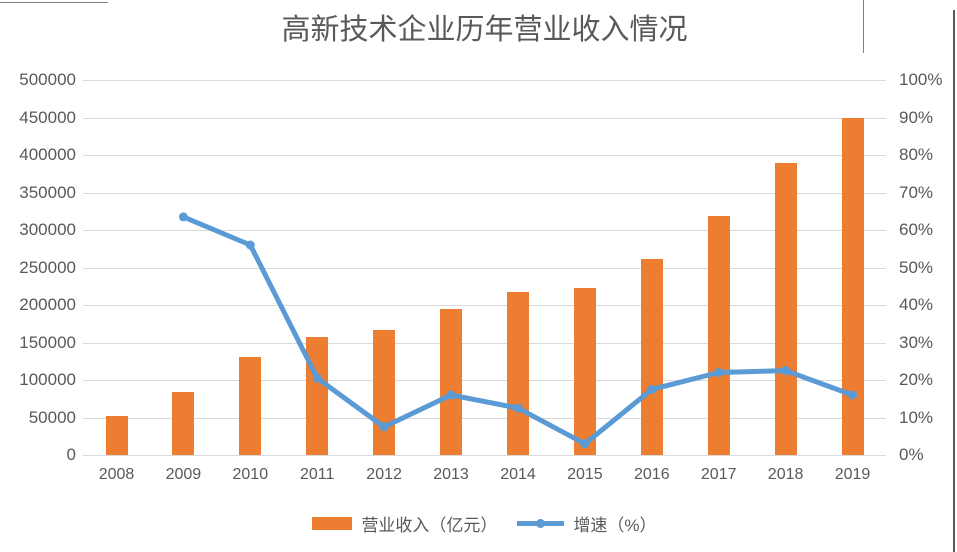 The image size is (957, 552). Describe the element at coordinates (718, 474) in the screenshot. I see `x-axis-tick-2017: 2017` at that location.